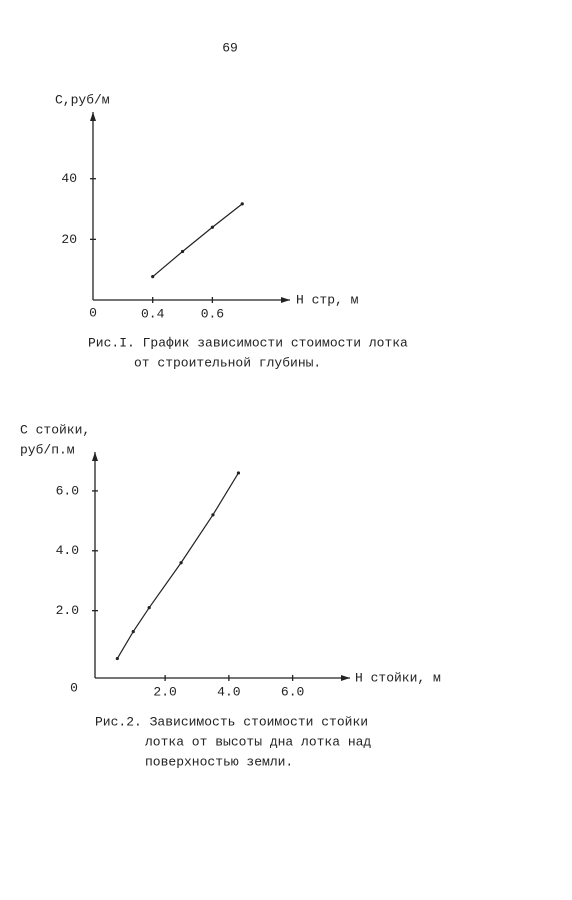 Image resolution: width=572 pixels, height=900 pixels. What do you see at coordinates (67, 610) in the screenshot?
I see `y-tick-label: 2.0` at bounding box center [67, 610].